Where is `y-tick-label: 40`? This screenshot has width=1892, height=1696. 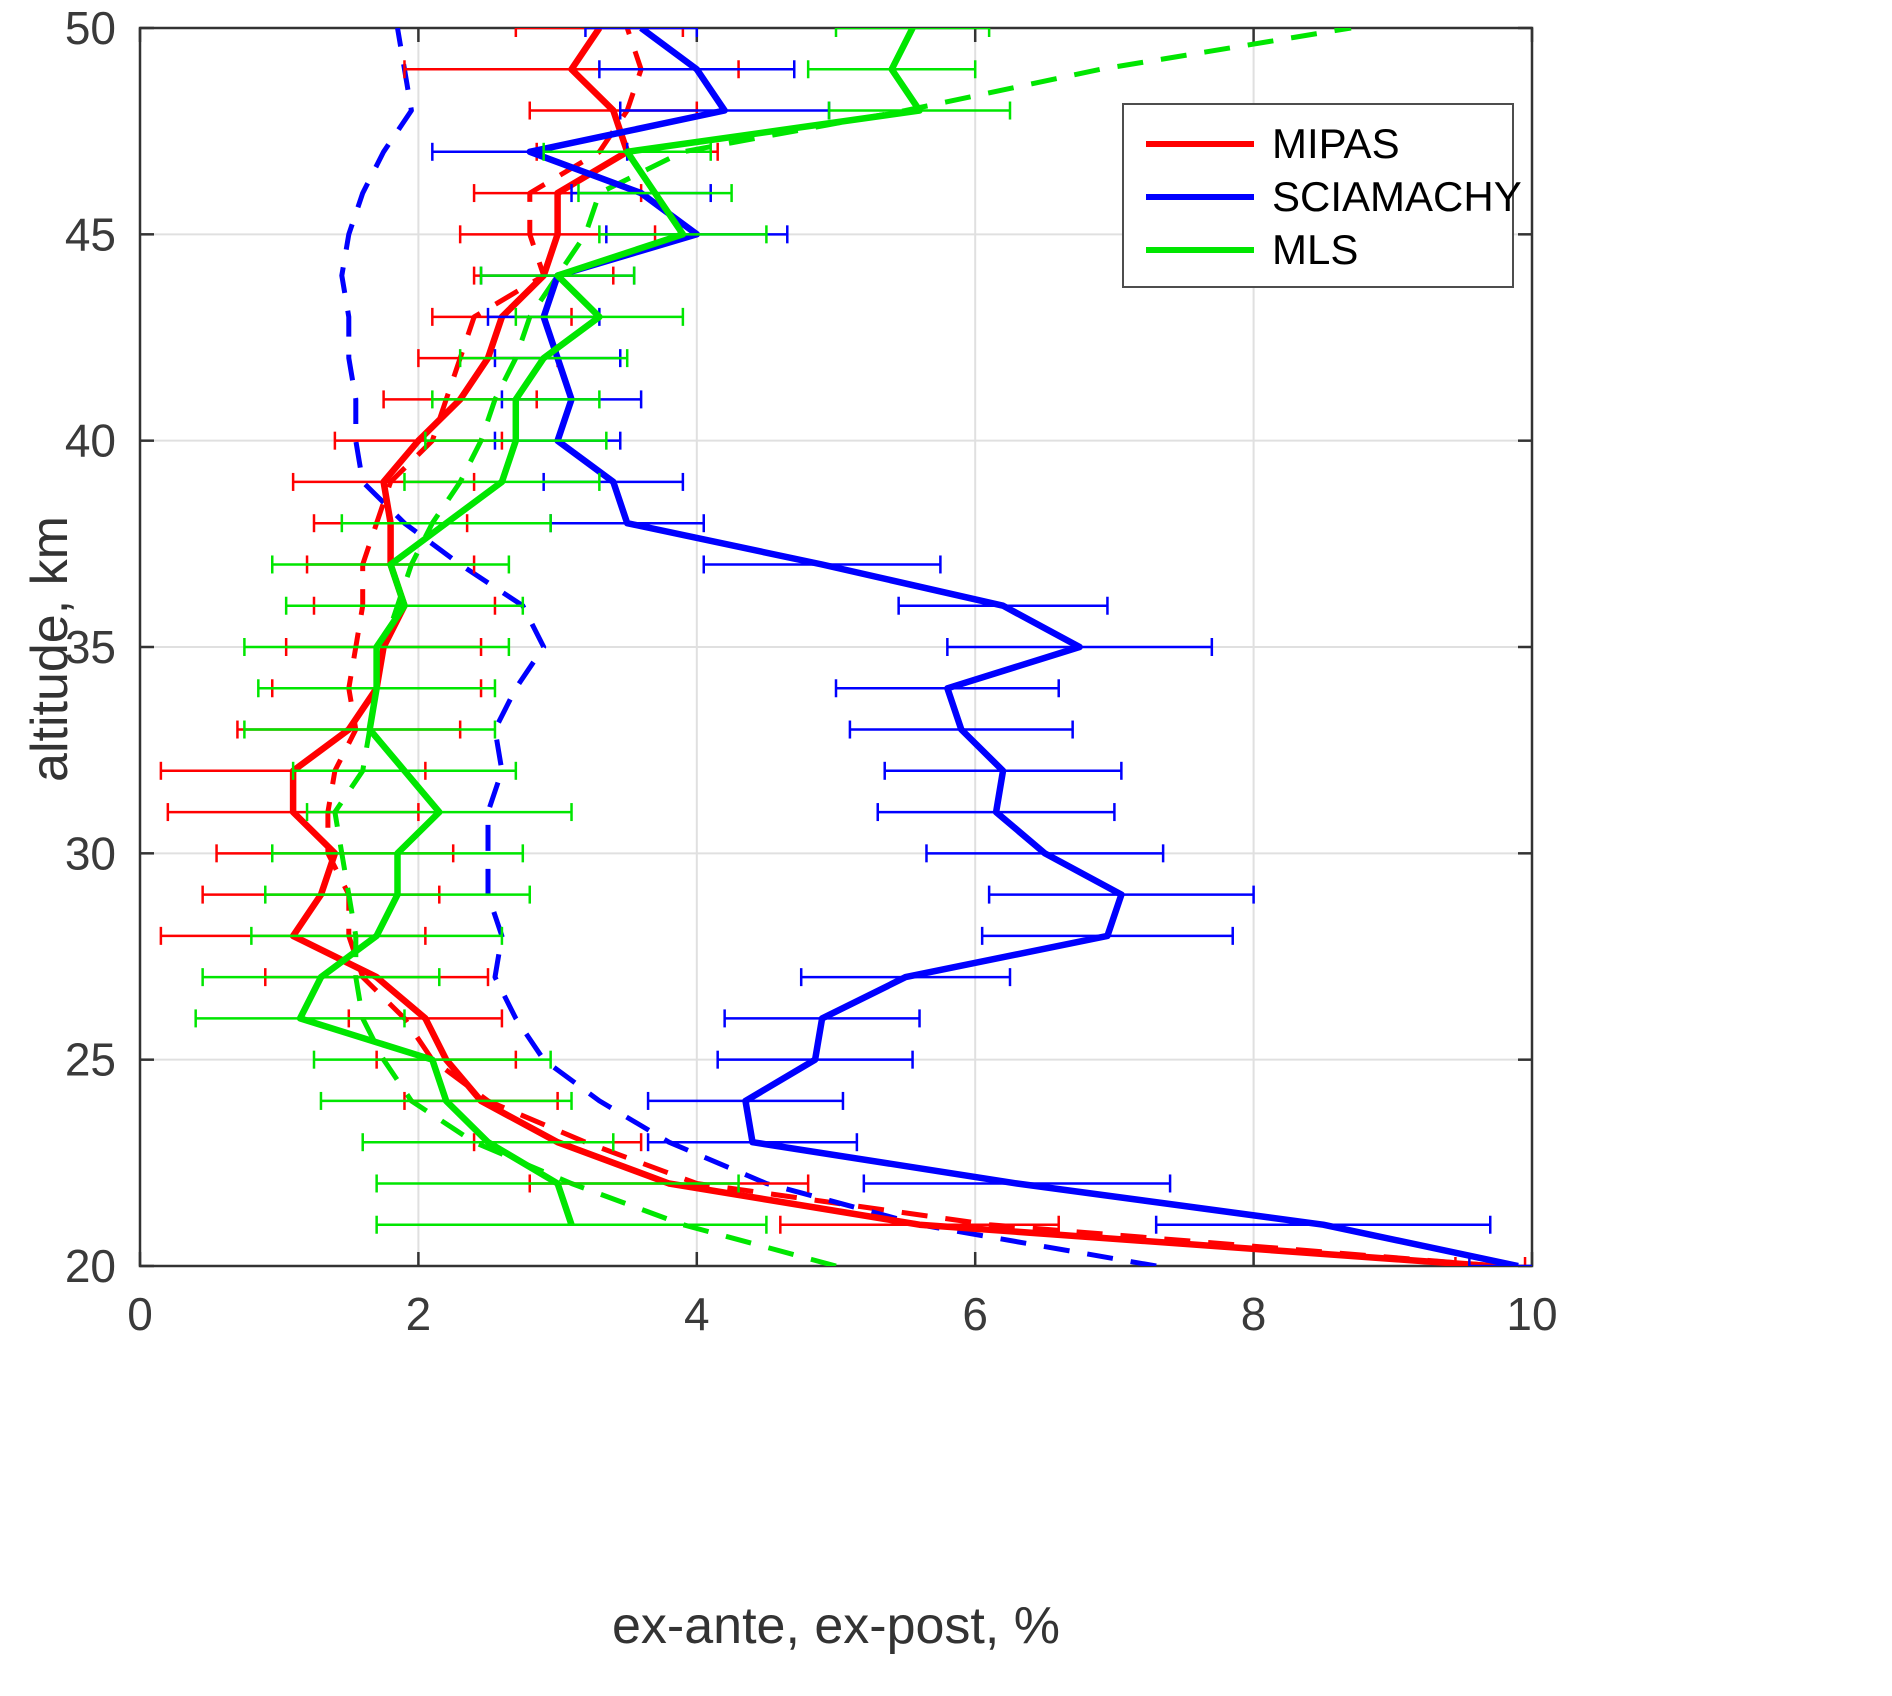
y-tick-label: 40 is located at coordinates (90, 441).